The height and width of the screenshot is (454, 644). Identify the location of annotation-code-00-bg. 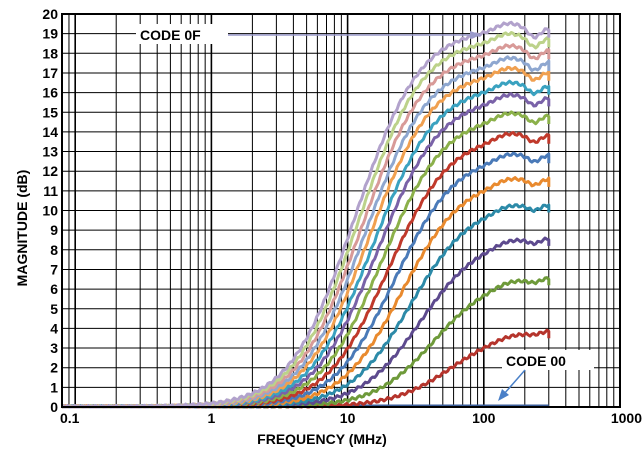
(548, 360).